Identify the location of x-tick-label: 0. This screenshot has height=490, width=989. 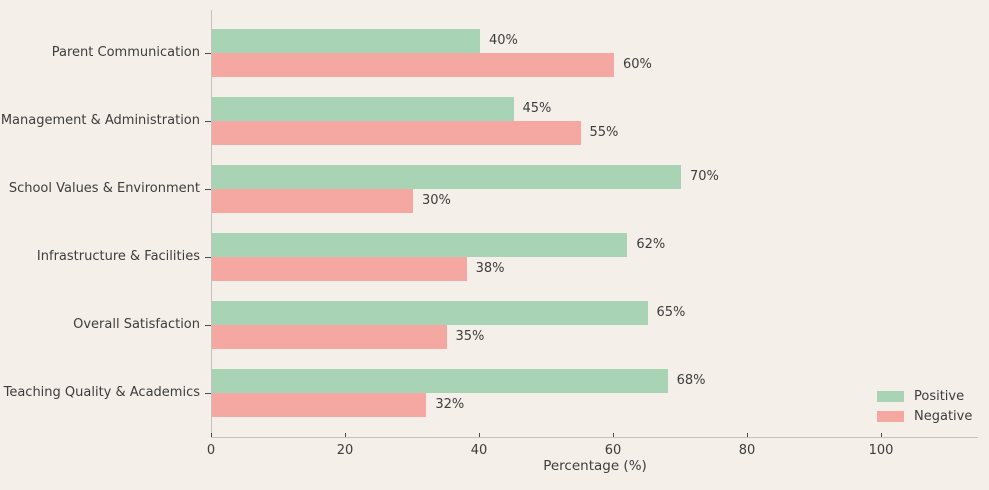
(211, 450).